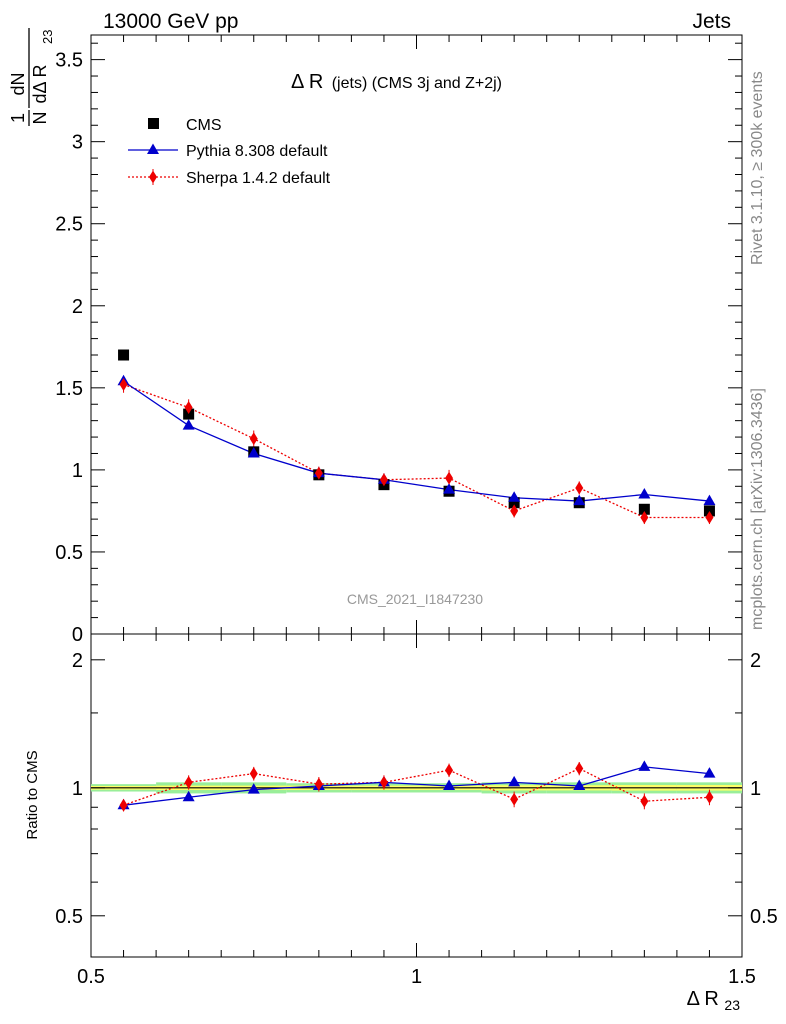 Image resolution: width=786 pixels, height=1024 pixels. I want to click on sherpa-line, so click(416, 451).